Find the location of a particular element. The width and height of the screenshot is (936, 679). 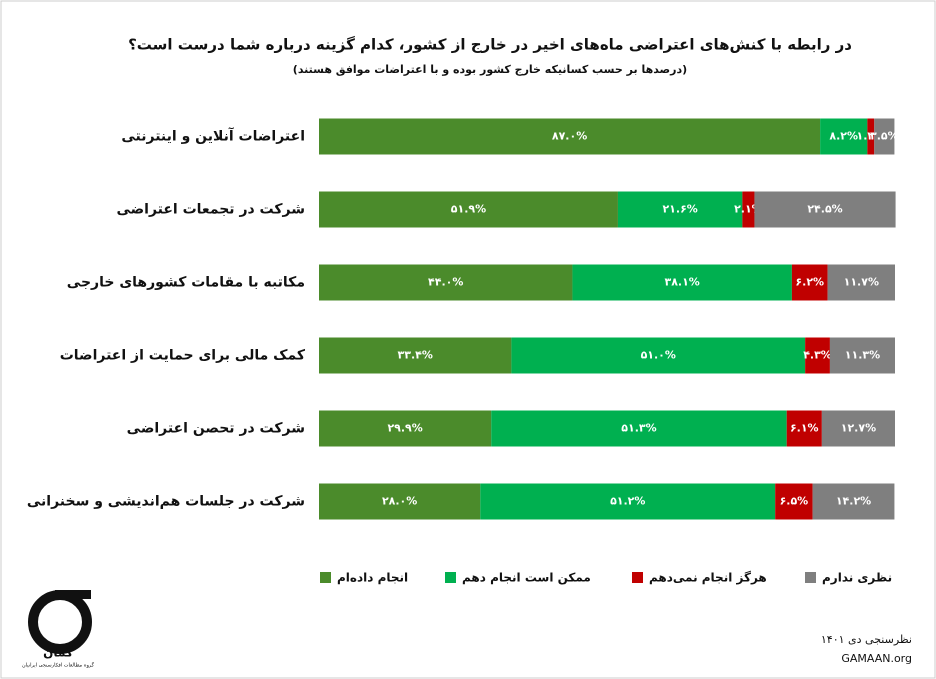

value-label: ۱۱.۳% is located at coordinates (862, 355).